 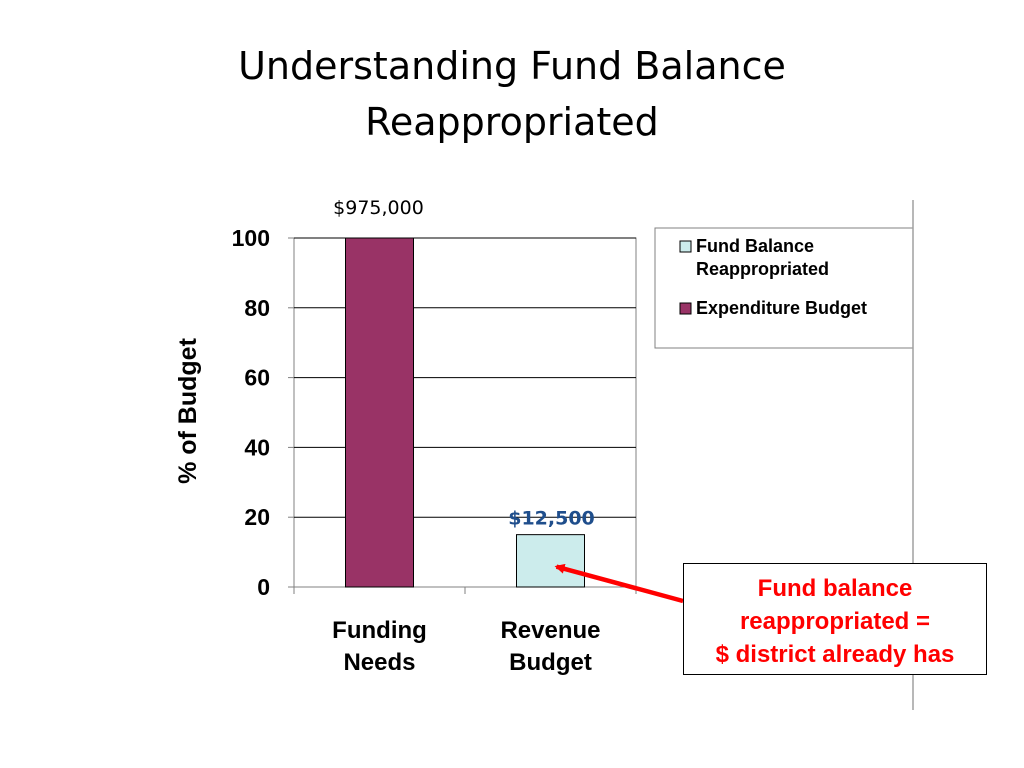 I want to click on x-tick-label-0-0: Funding, so click(x=379, y=630).